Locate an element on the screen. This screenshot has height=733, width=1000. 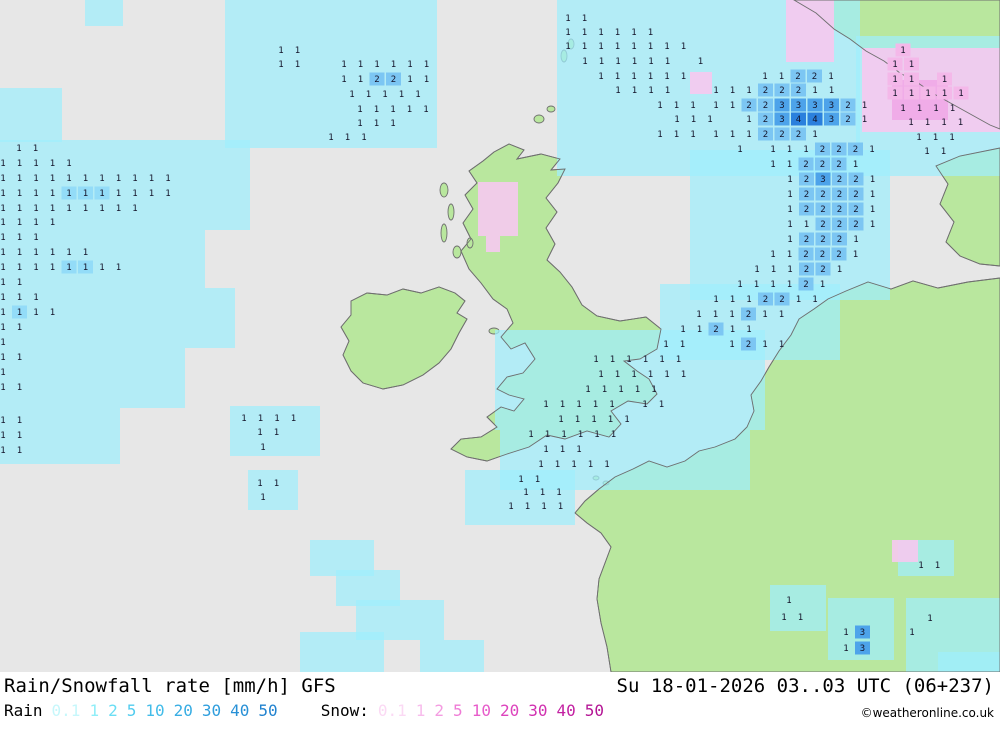
legend-value: 20 is located at coordinates (183, 710).